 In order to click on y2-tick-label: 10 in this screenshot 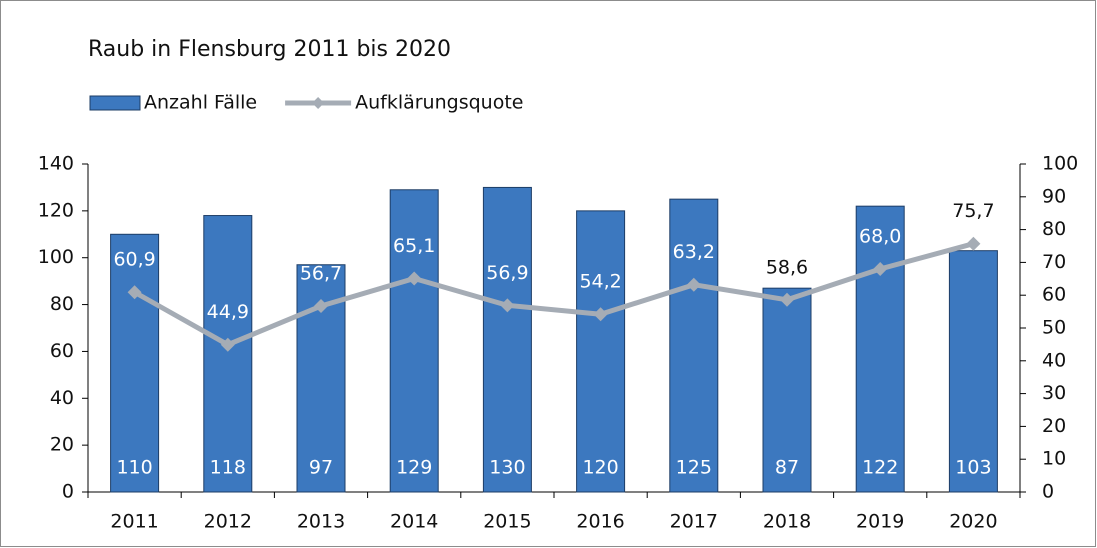, I will do `click(1054, 459)`.